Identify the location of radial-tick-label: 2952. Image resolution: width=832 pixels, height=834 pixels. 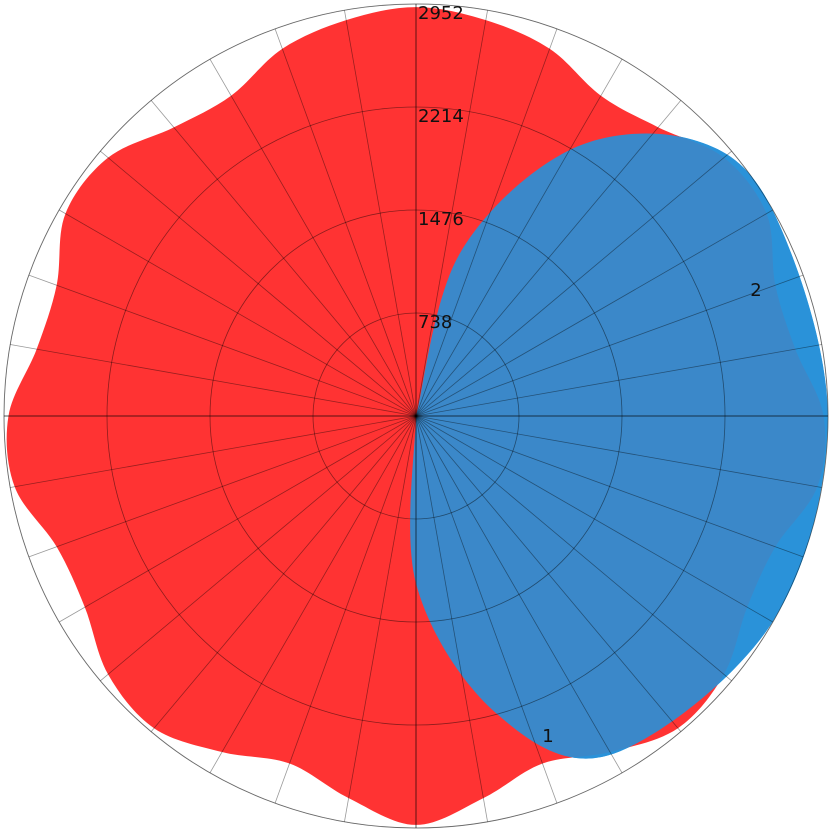
(441, 13).